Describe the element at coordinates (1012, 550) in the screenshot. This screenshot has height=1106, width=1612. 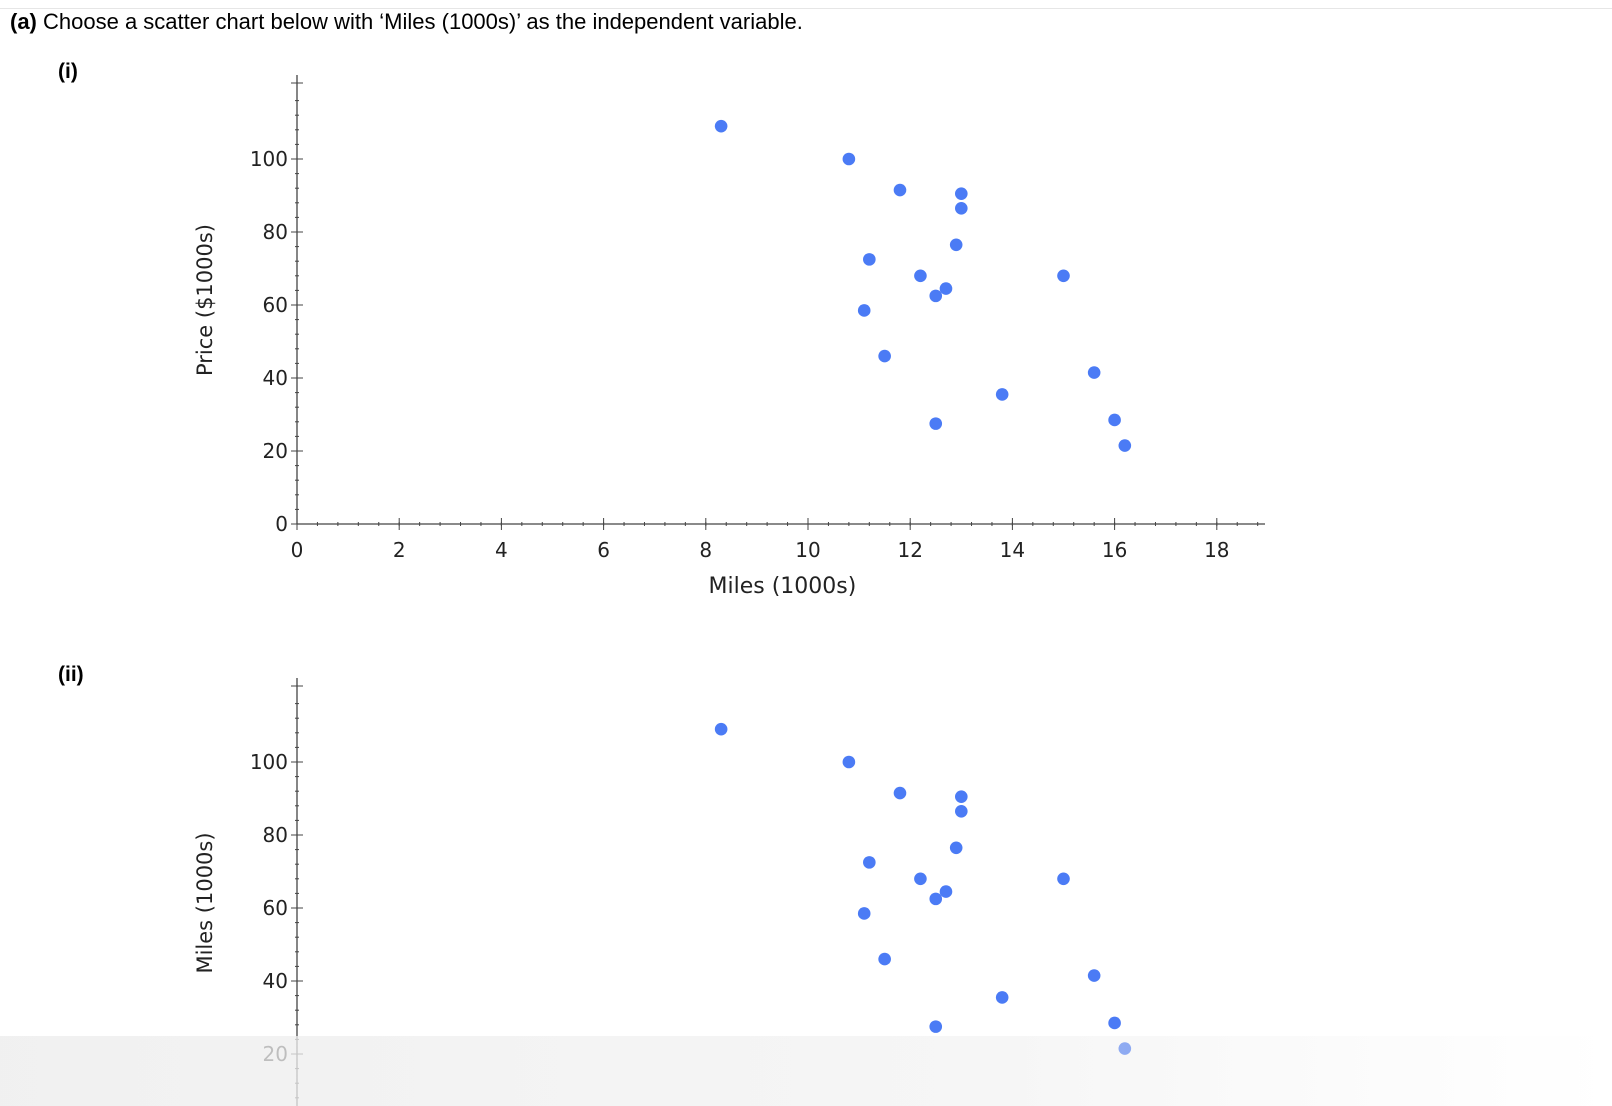
I see `x-tick-label: 14` at that location.